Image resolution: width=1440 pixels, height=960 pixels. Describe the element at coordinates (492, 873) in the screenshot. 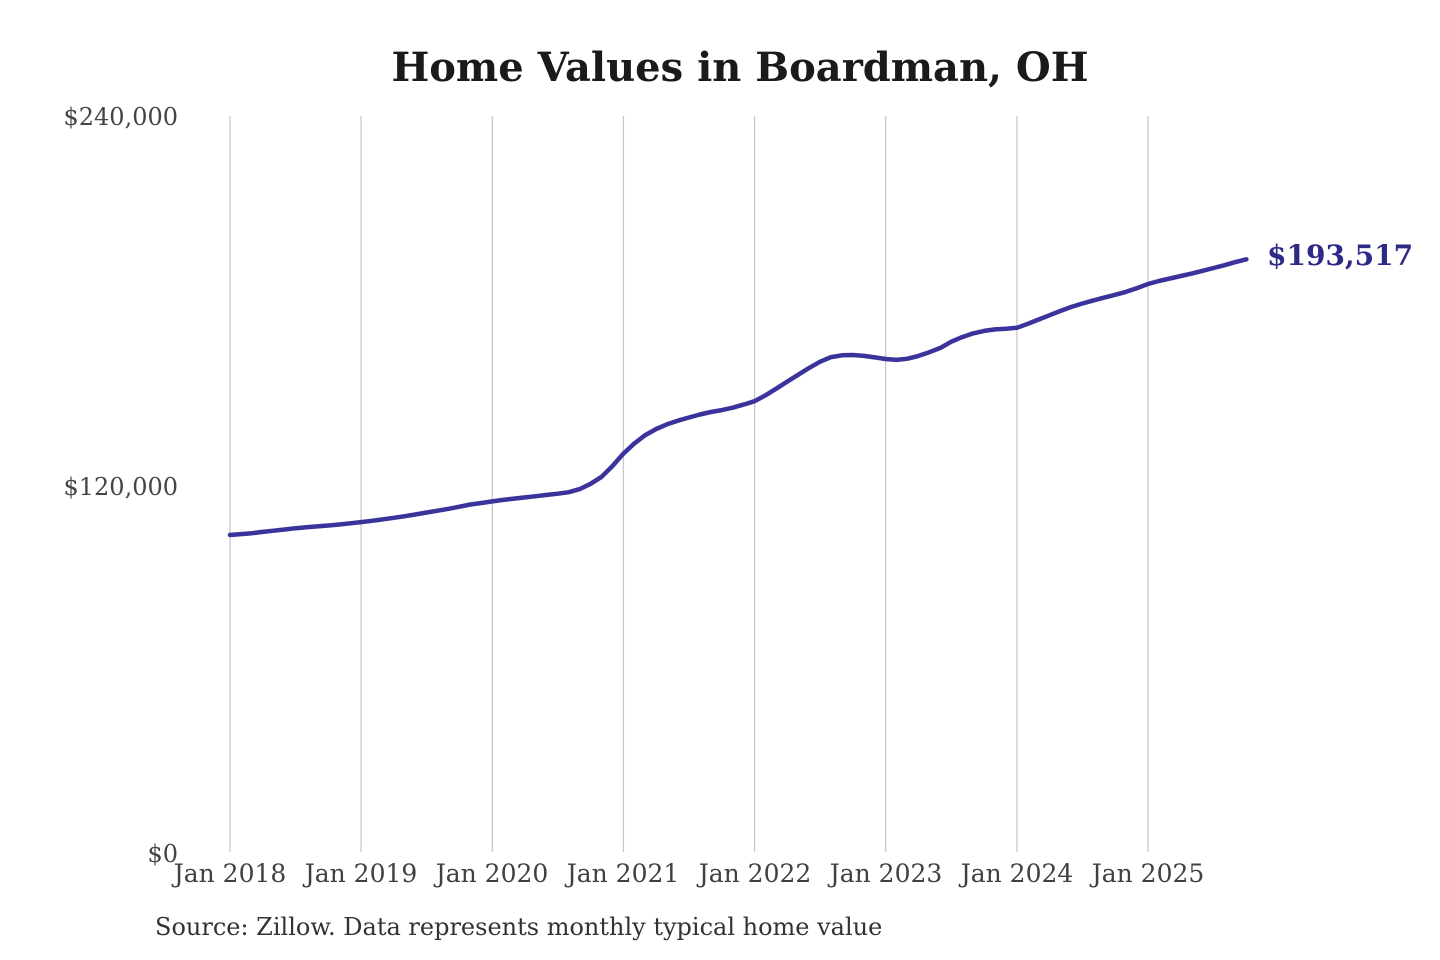

I see `x-axis-label-jan-2020: Jan 2020` at that location.